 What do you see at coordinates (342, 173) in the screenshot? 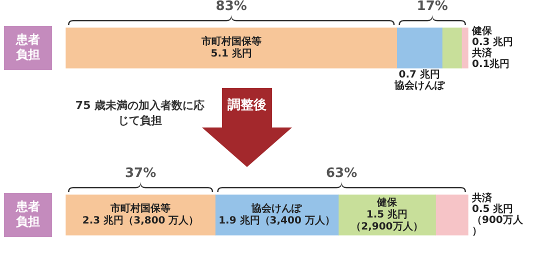
I see `annotation: 63%` at bounding box center [342, 173].